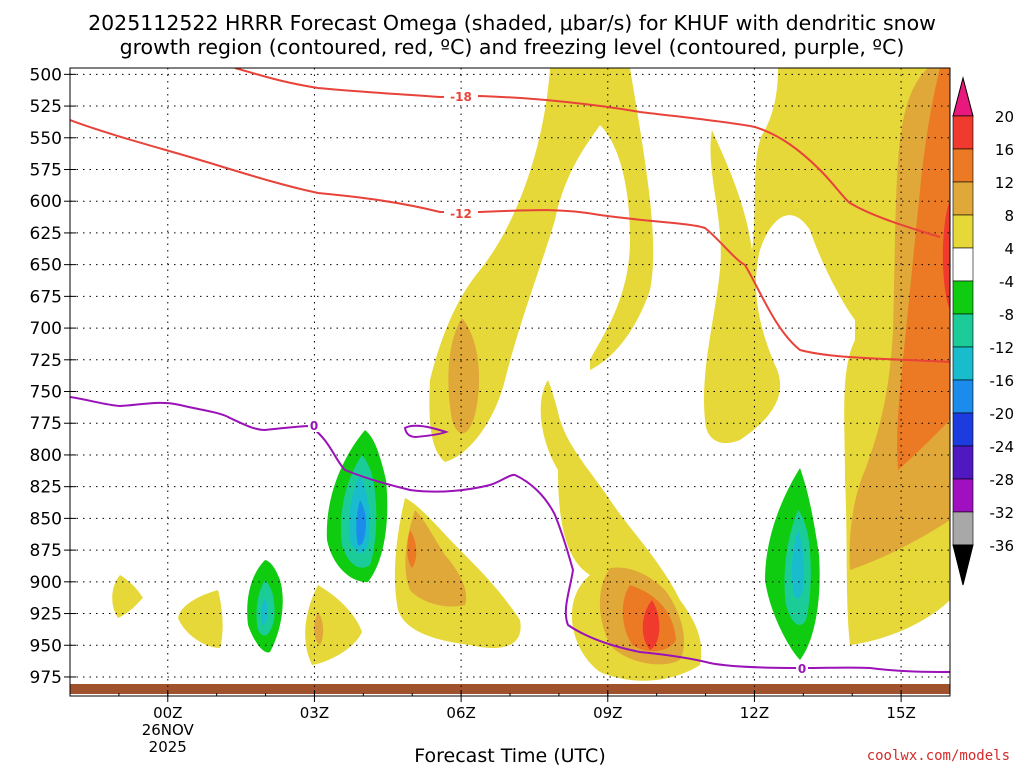 Image resolution: width=1024 pixels, height=768 pixels. Describe the element at coordinates (607, 713) in the screenshot. I see `time-tick-label: 09Z` at that location.